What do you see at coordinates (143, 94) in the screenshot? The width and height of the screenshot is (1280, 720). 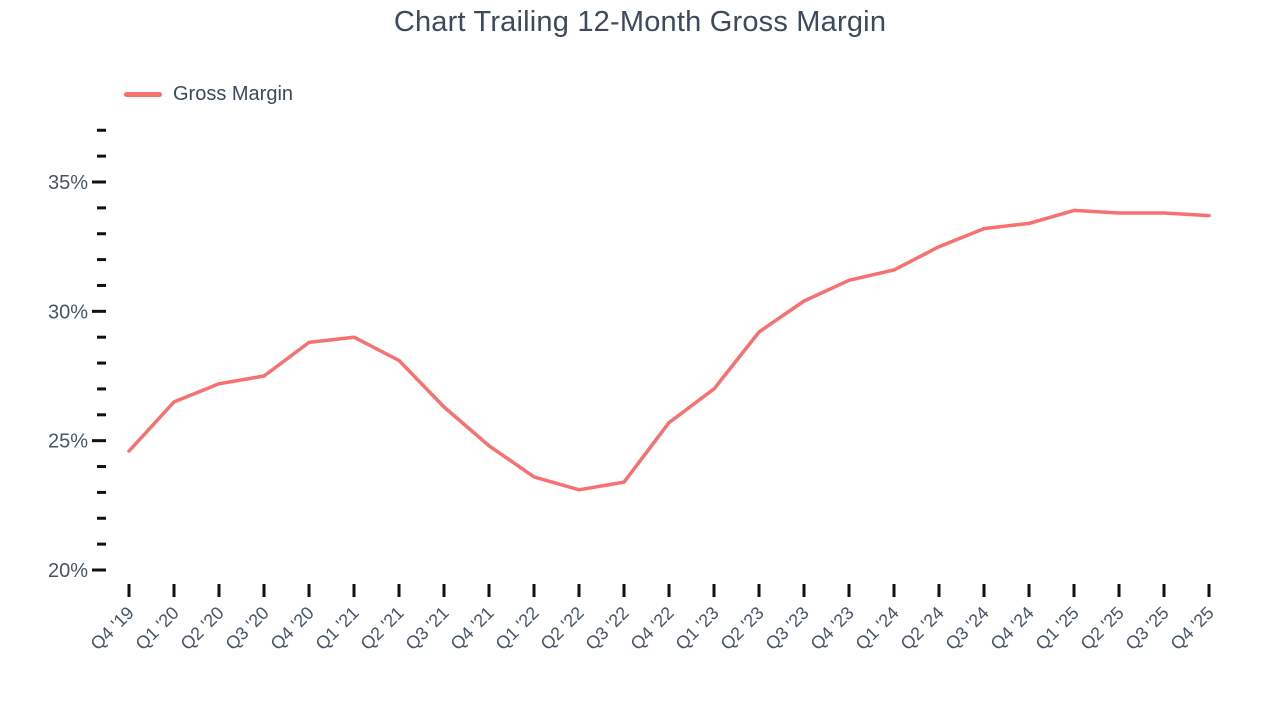 I see `legend-line-swatch` at bounding box center [143, 94].